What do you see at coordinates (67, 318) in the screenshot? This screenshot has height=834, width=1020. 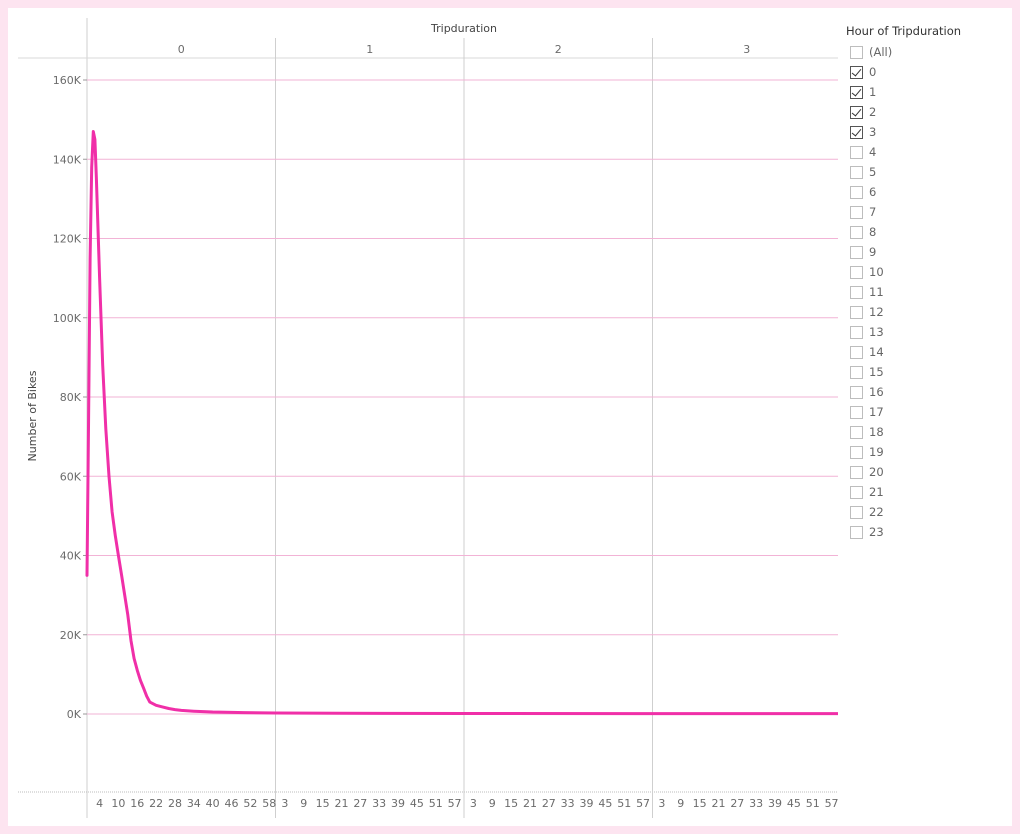 I see `y-tick-label: 100K` at bounding box center [67, 318].